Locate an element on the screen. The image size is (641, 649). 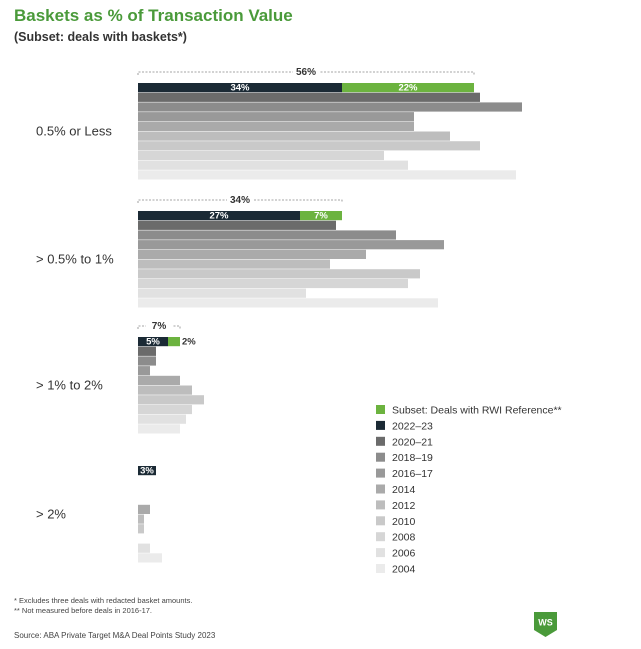
total-label: 34% is located at coordinates (240, 200).